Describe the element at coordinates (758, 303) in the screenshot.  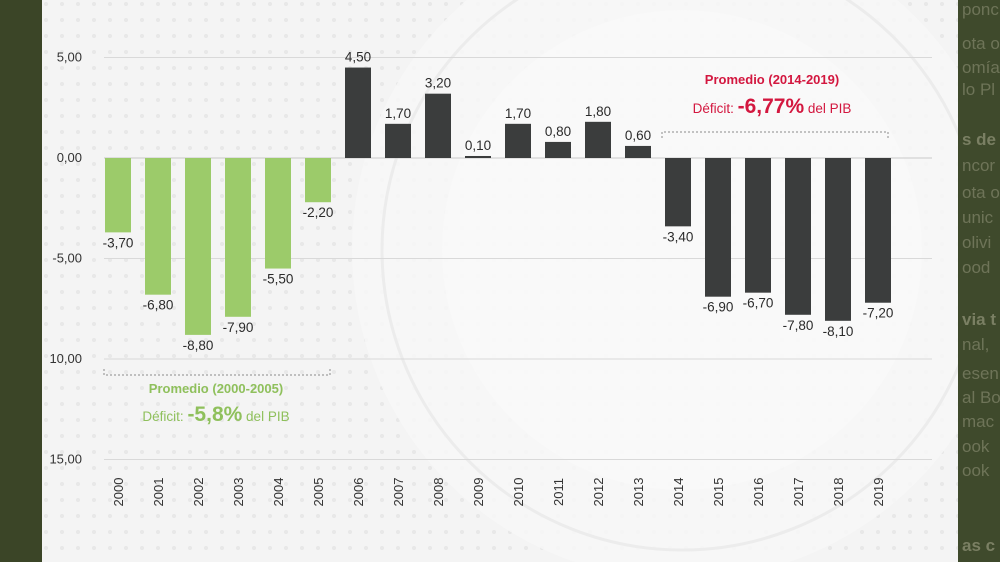
I see `value-label: -6,70` at that location.